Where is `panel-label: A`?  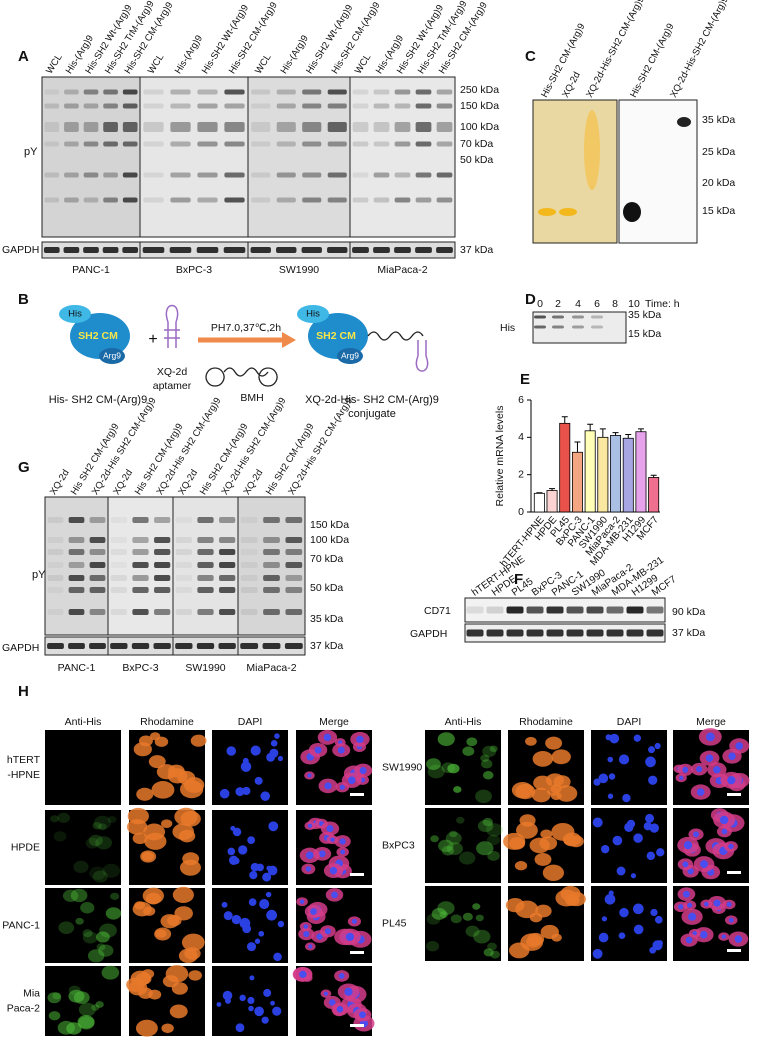 panel-label: A is located at coordinates (23, 56).